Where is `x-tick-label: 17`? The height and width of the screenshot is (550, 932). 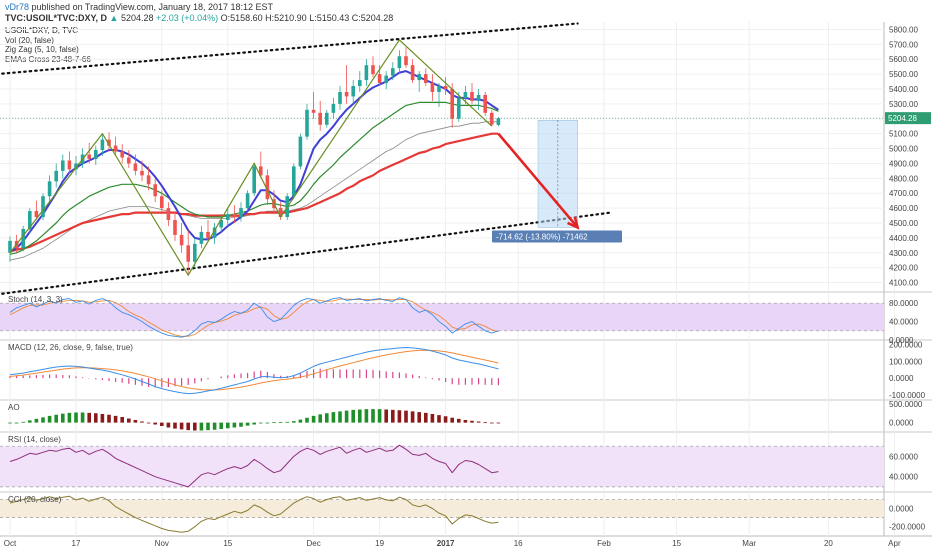 x-tick-label: 17 is located at coordinates (76, 543).